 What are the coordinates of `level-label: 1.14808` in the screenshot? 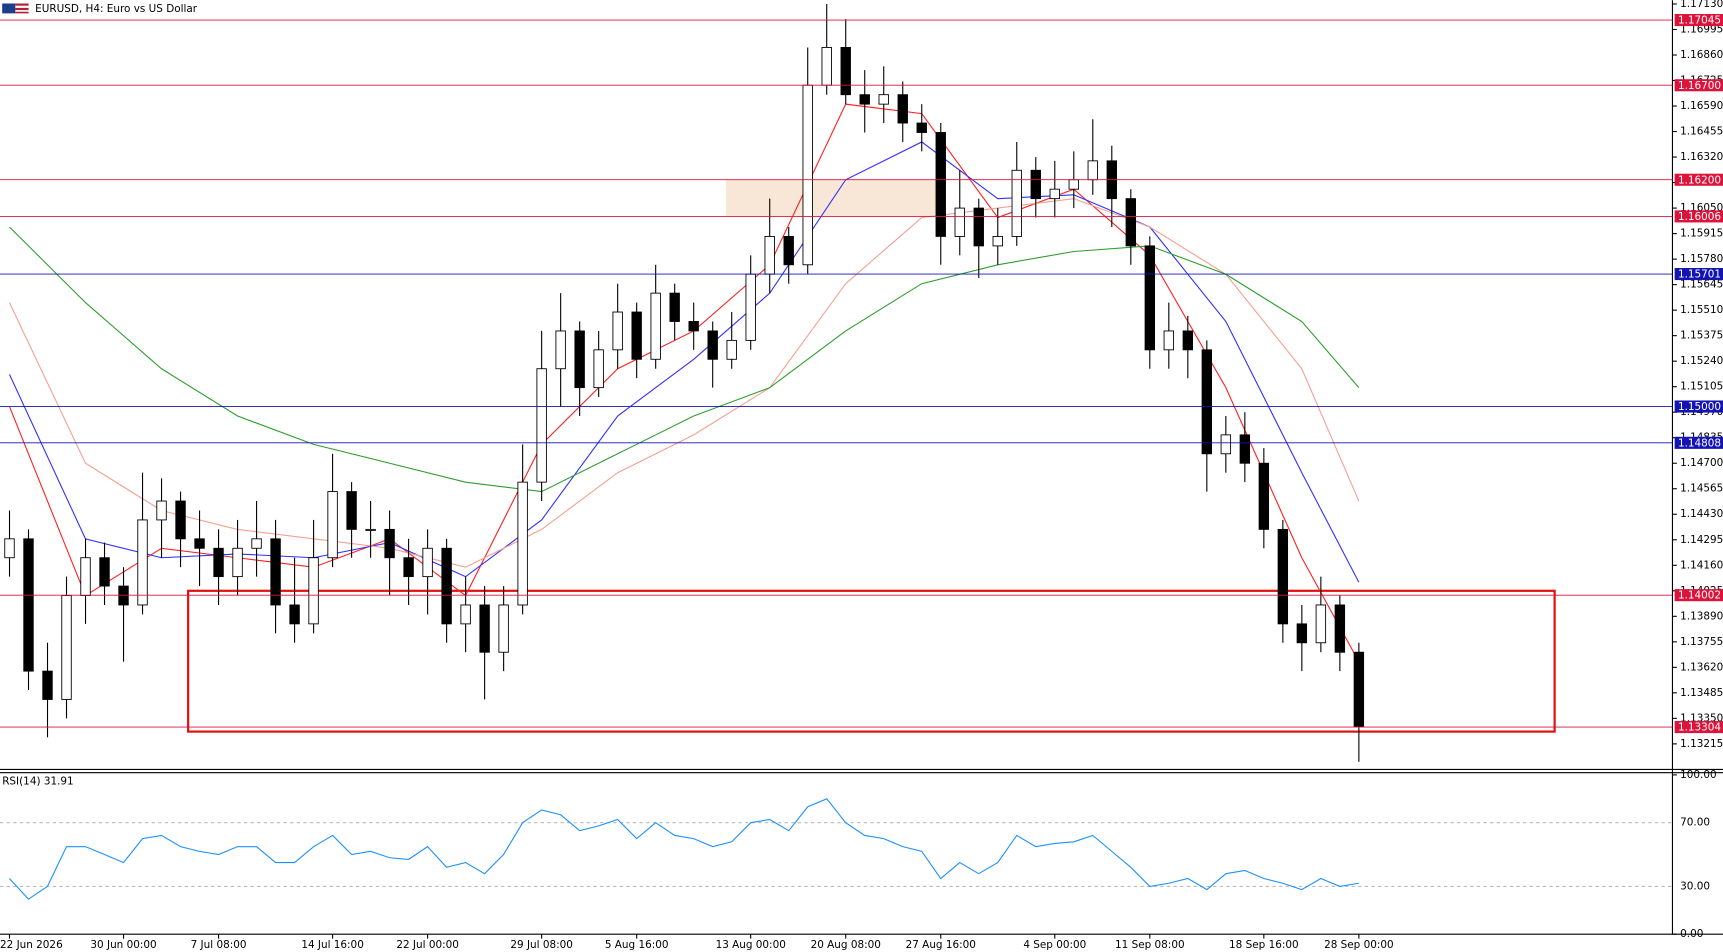 It's located at (1699, 443).